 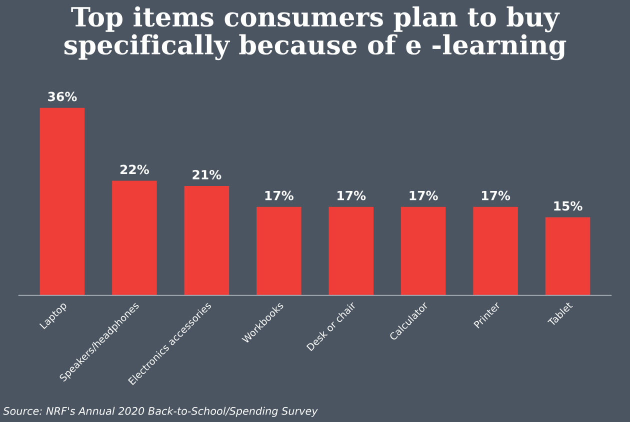 I want to click on data-label: 22%, so click(x=135, y=169).